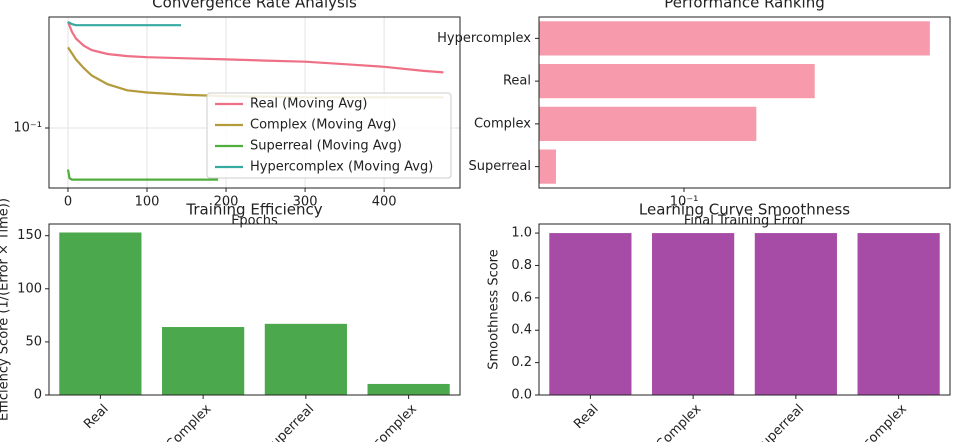  What do you see at coordinates (494, 309) in the screenshot?
I see `y-axis-label: Smoothness Score` at bounding box center [494, 309].